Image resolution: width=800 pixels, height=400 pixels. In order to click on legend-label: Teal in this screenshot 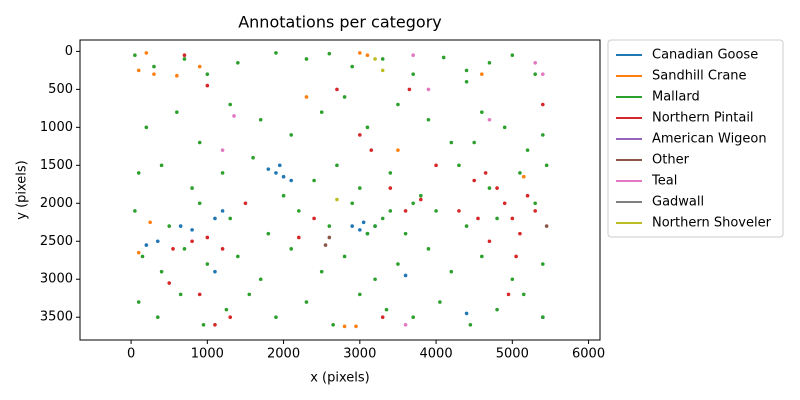, I will do `click(664, 181)`.